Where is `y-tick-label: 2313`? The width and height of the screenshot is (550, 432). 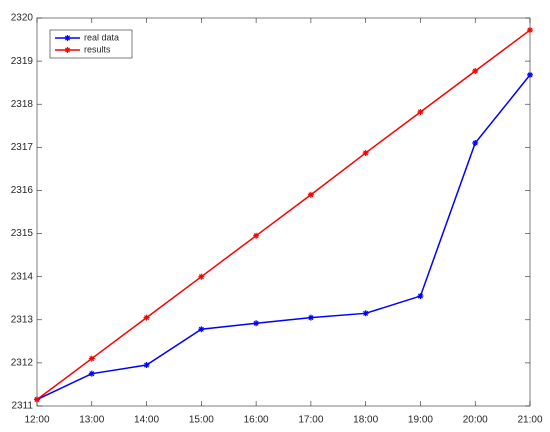
y-tick-label: 2313 is located at coordinates (22, 319).